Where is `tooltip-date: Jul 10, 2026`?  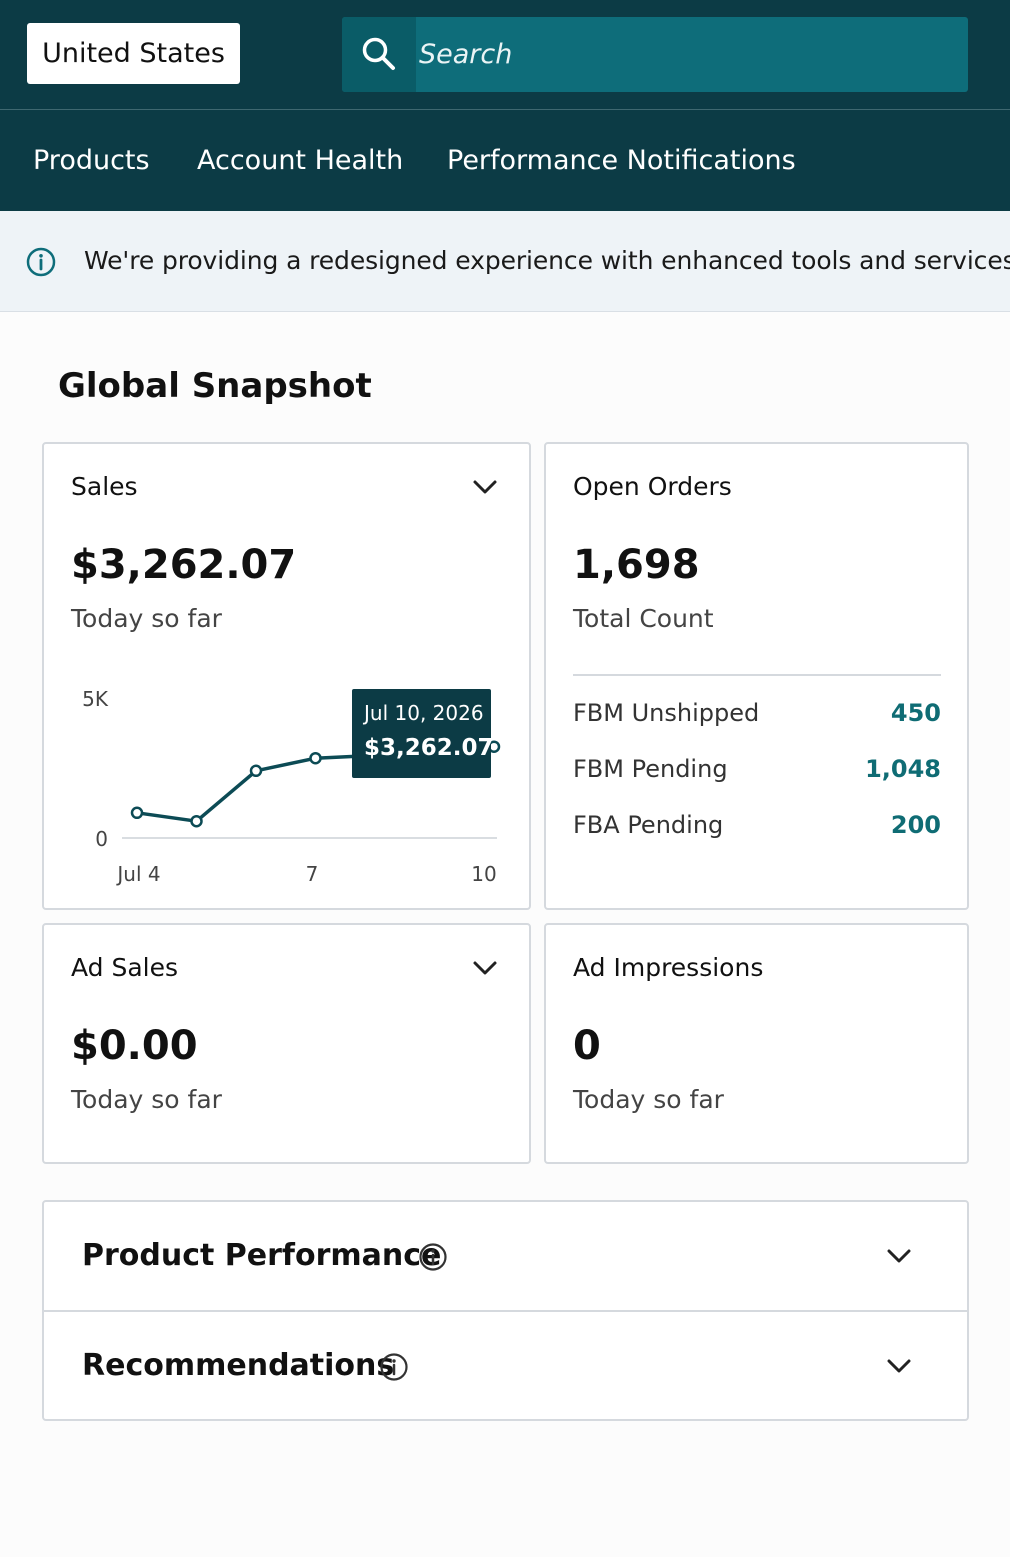
tooltip-date: Jul 10, 2026 is located at coordinates (424, 713).